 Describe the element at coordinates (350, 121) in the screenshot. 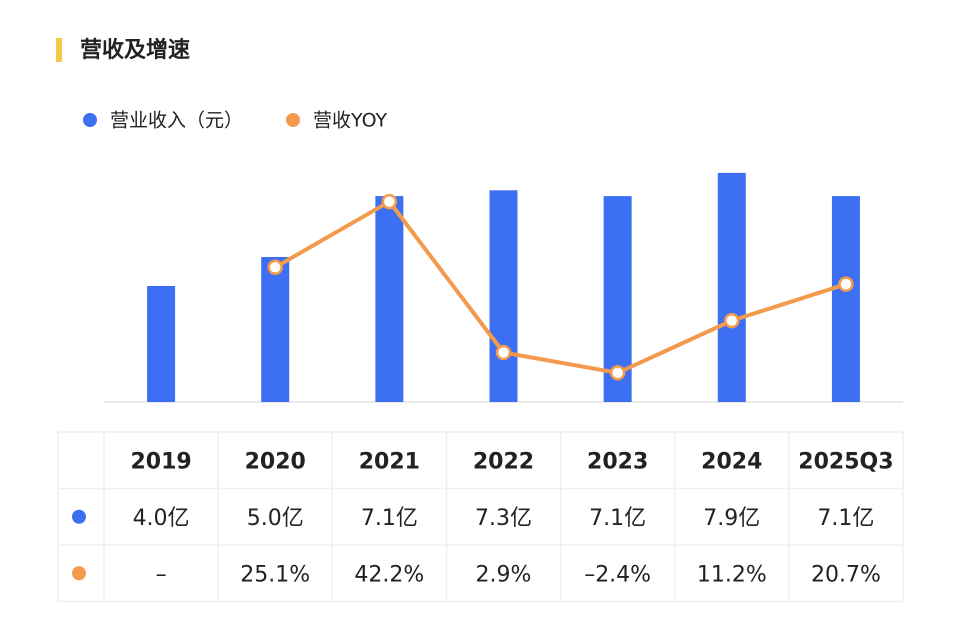

I see `legend-label: 营收YOY` at that location.